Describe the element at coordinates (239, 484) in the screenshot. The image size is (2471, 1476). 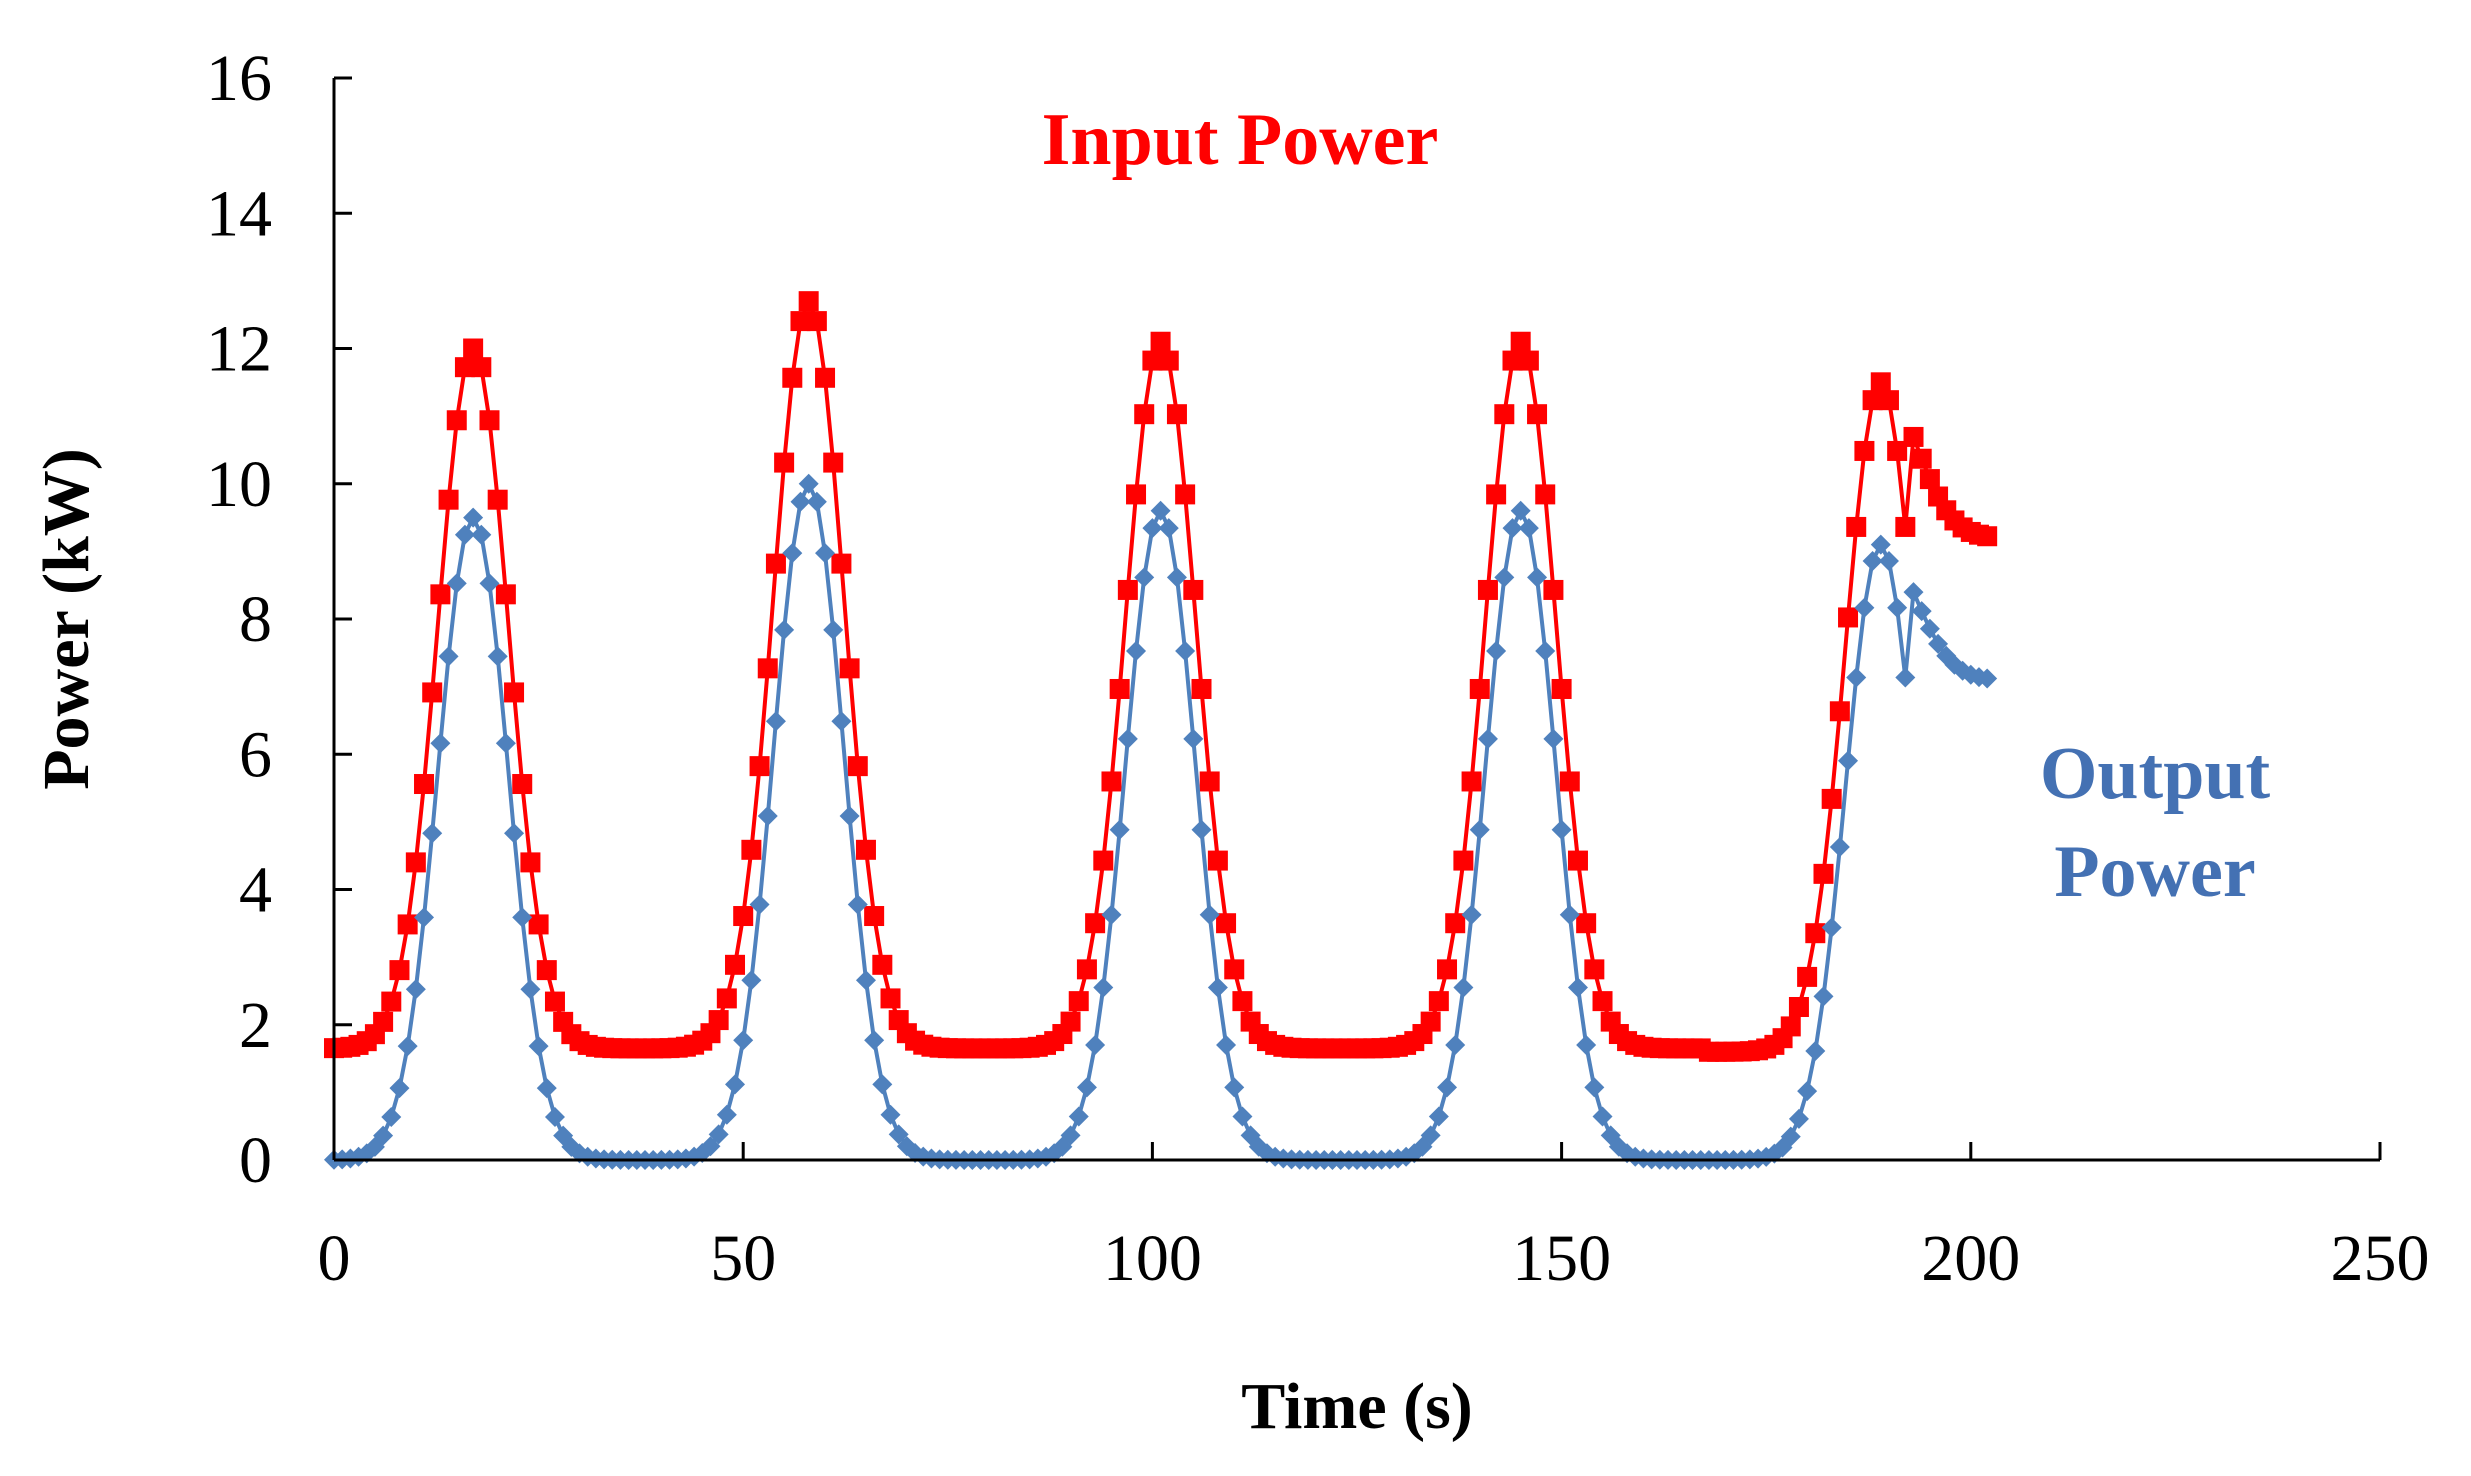
I see `y-tick-label: 10` at that location.